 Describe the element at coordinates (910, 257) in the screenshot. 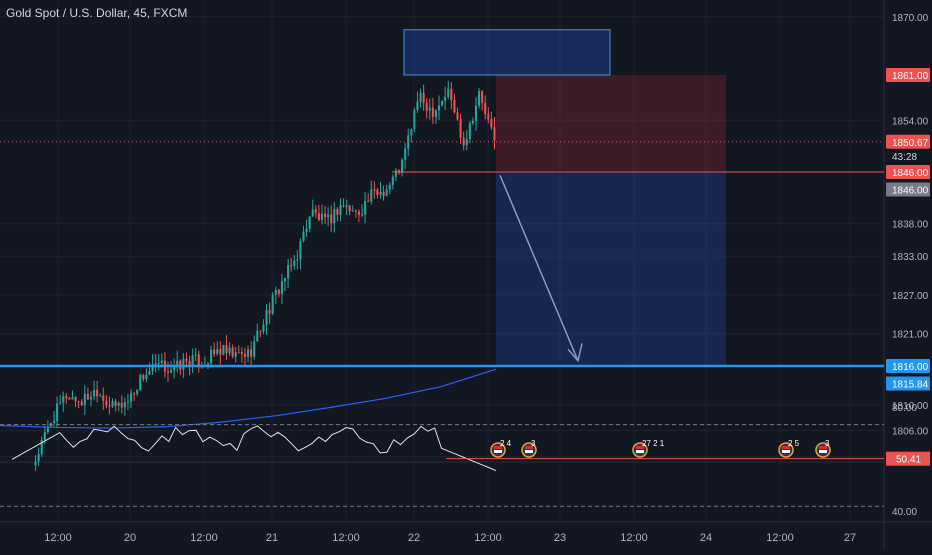

I see `price-tick-label: 1833.00` at that location.